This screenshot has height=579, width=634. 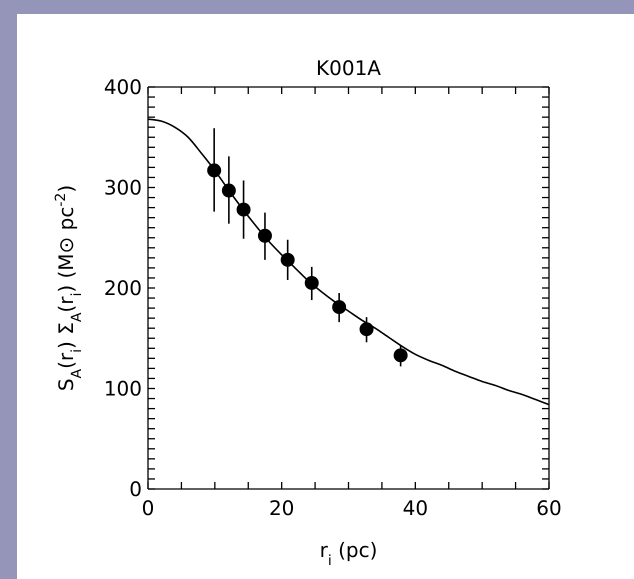 What do you see at coordinates (123, 188) in the screenshot?
I see `y-tick-label: 300` at bounding box center [123, 188].